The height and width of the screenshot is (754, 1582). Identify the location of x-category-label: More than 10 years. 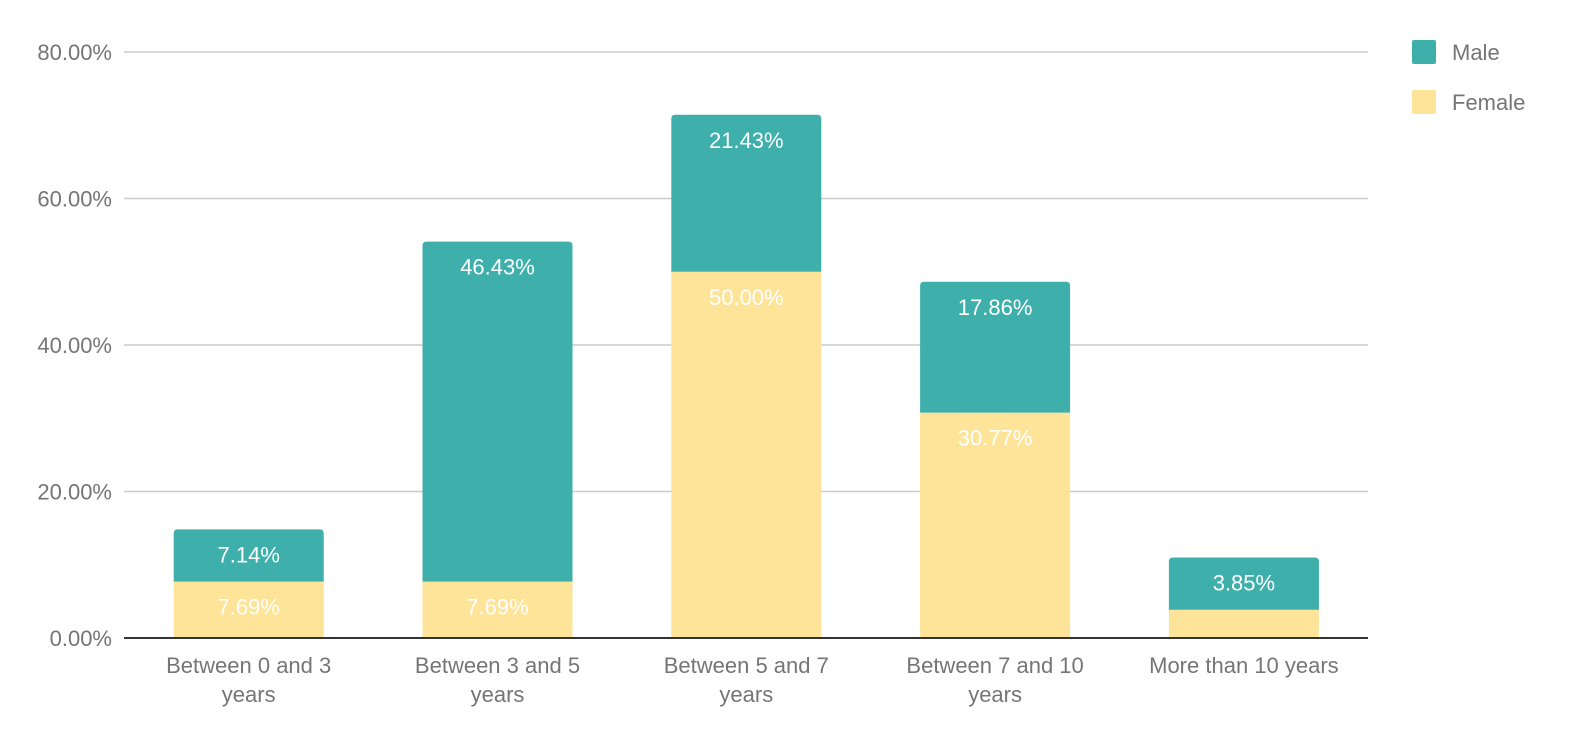
(1244, 665).